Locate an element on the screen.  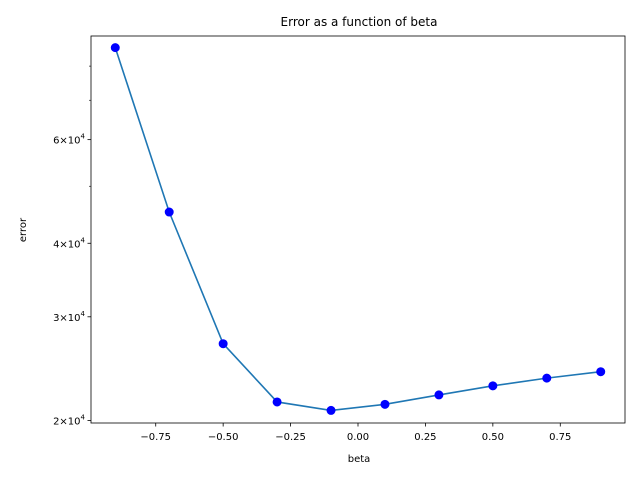
x-tick-label: 0.00 is located at coordinates (358, 437).